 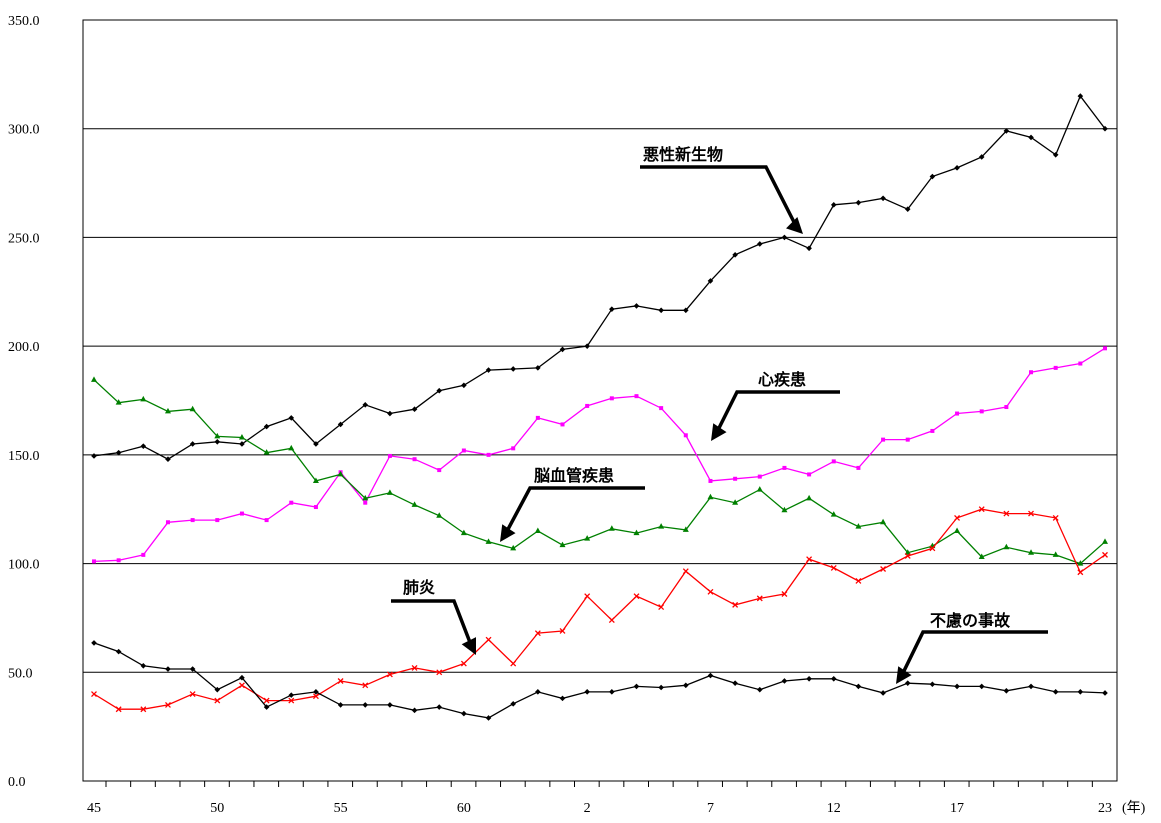 What do you see at coordinates (616, 798) in the screenshot?
I see `x-axis: 45 50 55 60 2 7 12 17 23 (年)` at bounding box center [616, 798].